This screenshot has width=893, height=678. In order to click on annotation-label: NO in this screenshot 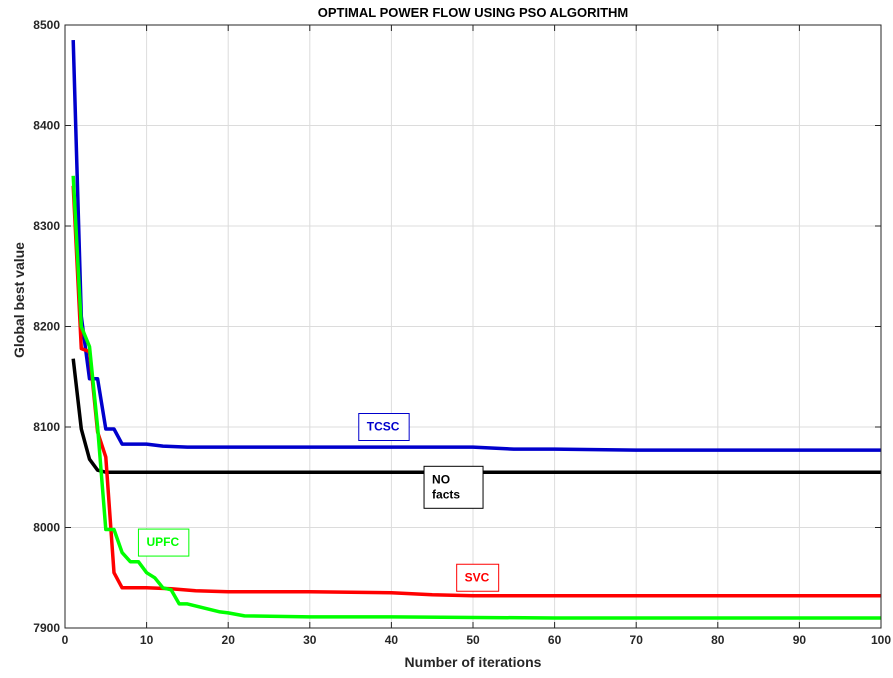, I will do `click(441, 479)`.